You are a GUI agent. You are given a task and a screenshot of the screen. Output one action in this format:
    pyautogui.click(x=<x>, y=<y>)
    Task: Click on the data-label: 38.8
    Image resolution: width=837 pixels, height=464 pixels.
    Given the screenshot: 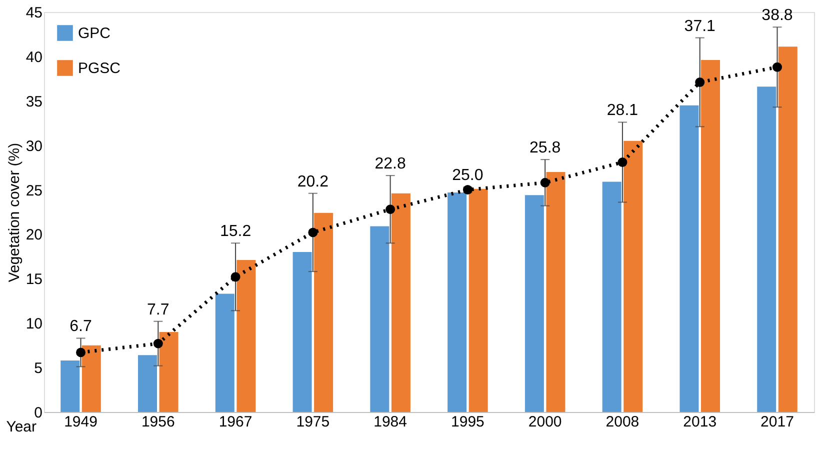 What is the action you would take?
    pyautogui.click(x=777, y=15)
    